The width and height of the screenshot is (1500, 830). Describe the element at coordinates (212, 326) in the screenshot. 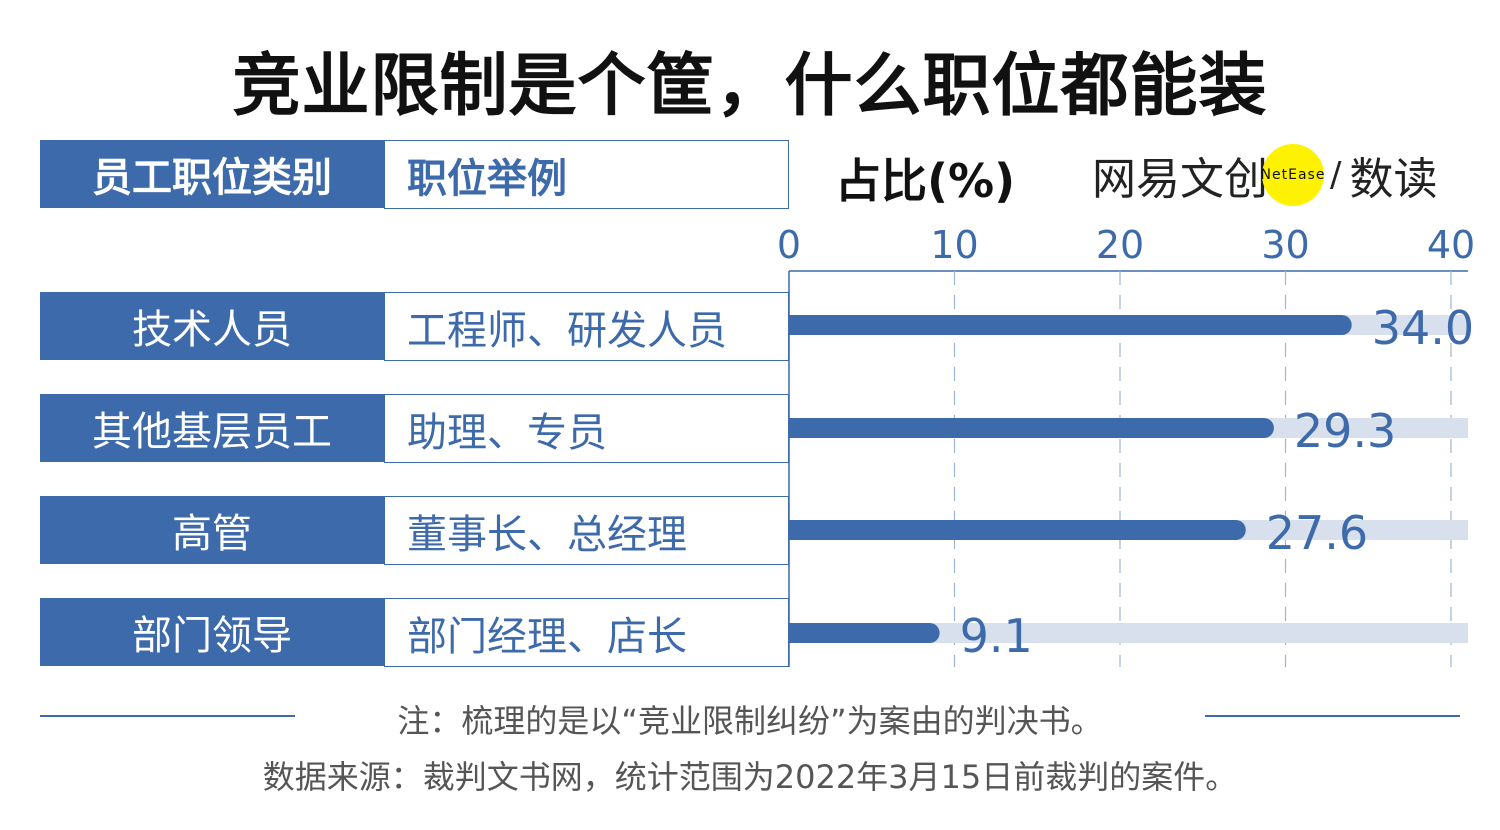

I see `row-category: 技术人员` at that location.